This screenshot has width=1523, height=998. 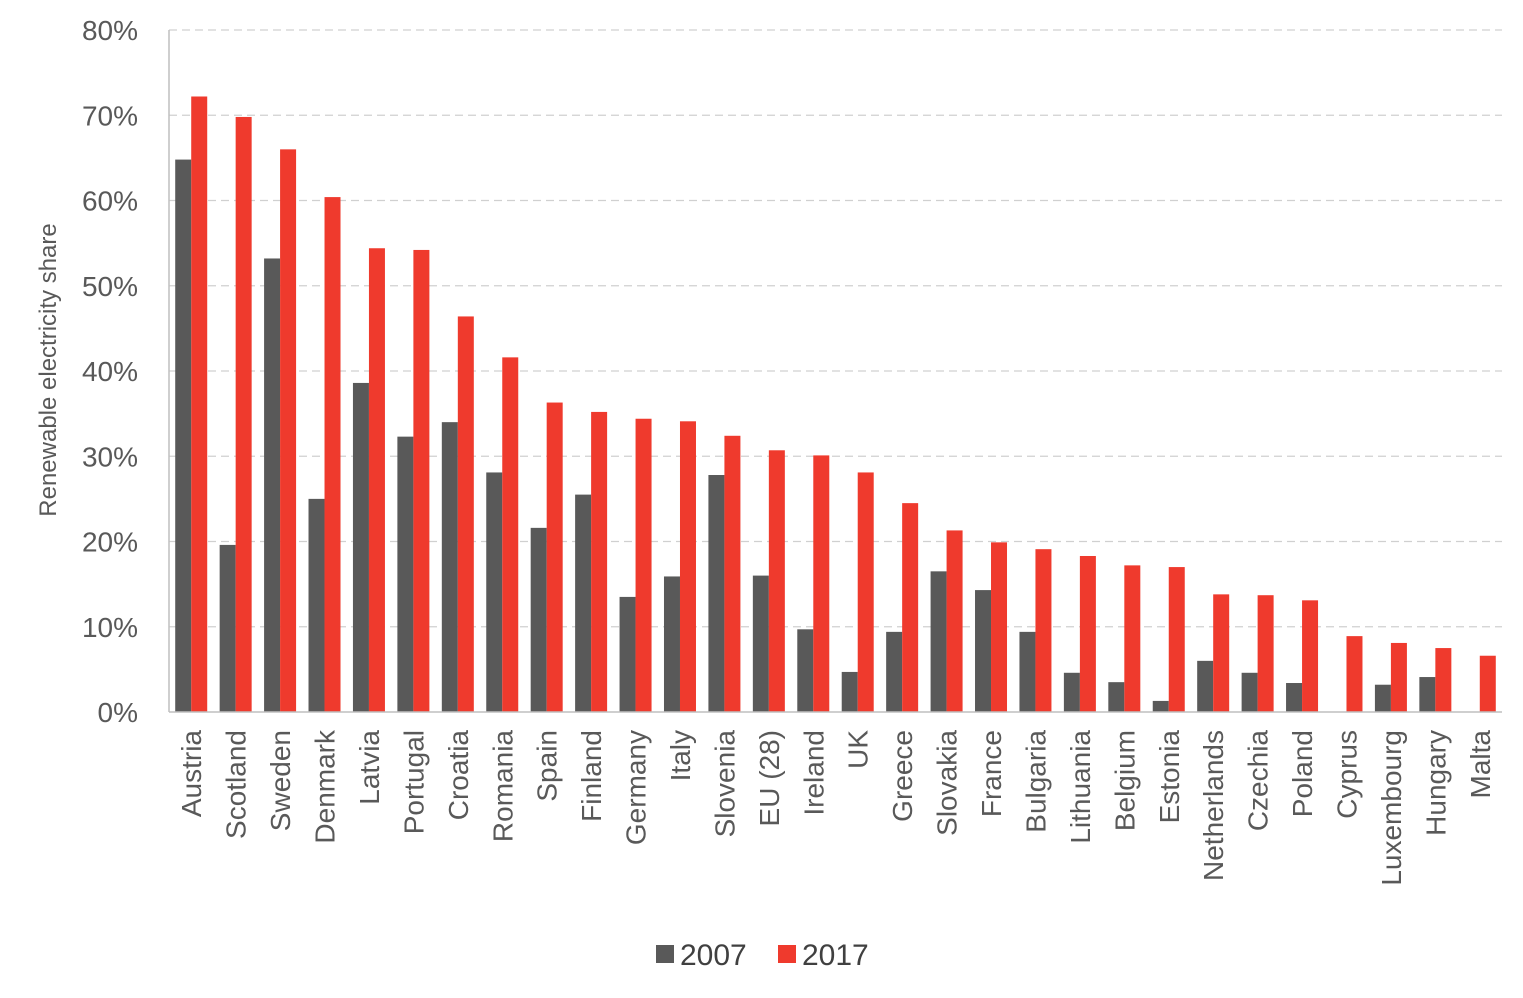 What do you see at coordinates (724, 784) in the screenshot?
I see `x-tick-label: Slovenia` at bounding box center [724, 784].